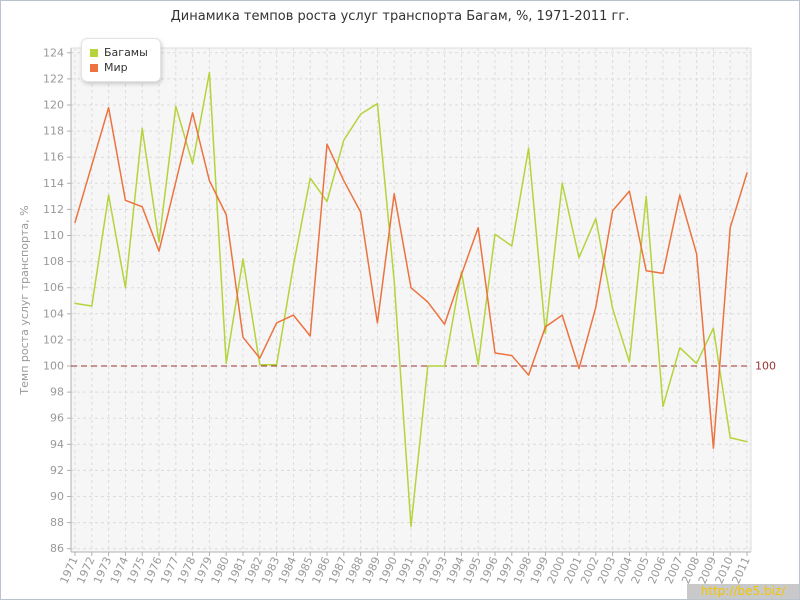 This screenshot has height=600, width=800. I want to click on y-tick-label: 102, so click(53, 339).